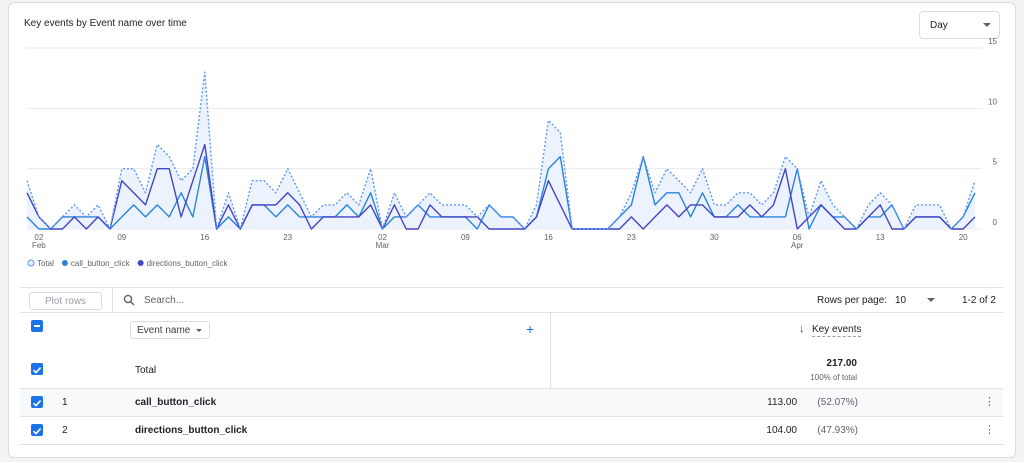 This screenshot has height=462, width=1024. What do you see at coordinates (129, 300) in the screenshot?
I see `search-icon` at bounding box center [129, 300].